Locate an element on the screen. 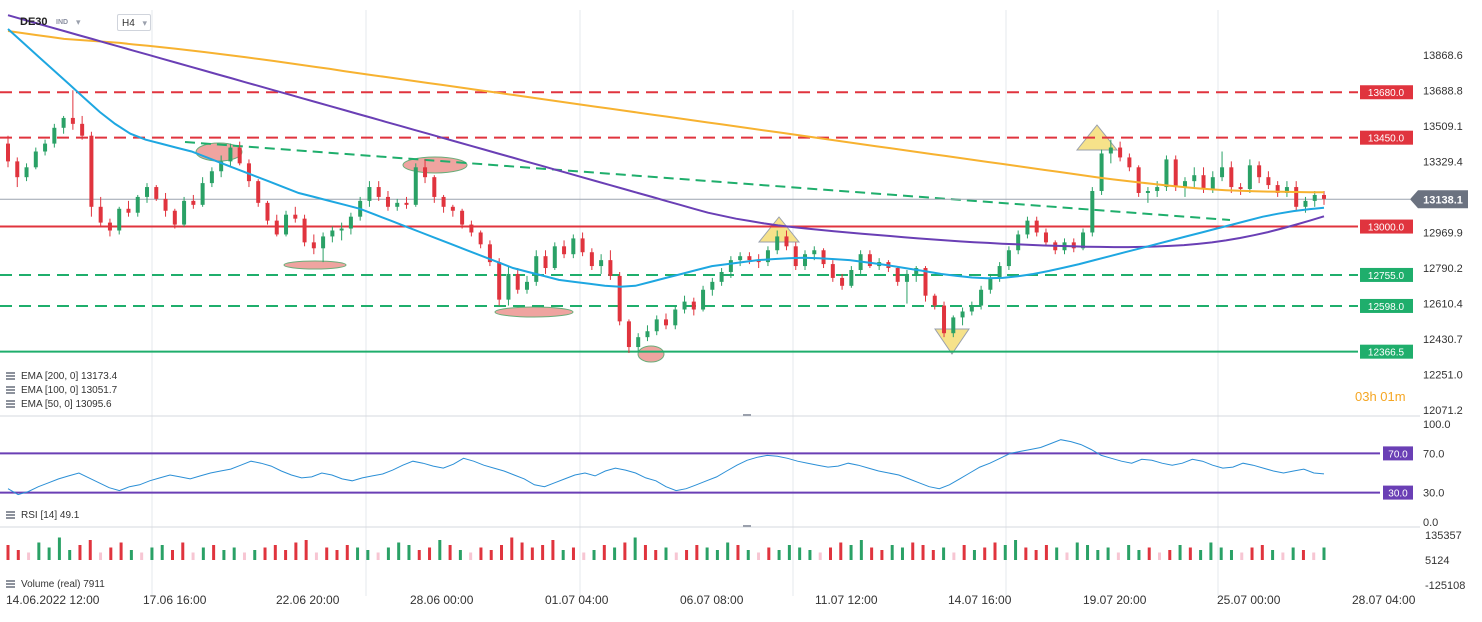 Image resolution: width=1482 pixels, height=622 pixels. indicator-rsi: RSI [14] 49.1 is located at coordinates (42, 515).